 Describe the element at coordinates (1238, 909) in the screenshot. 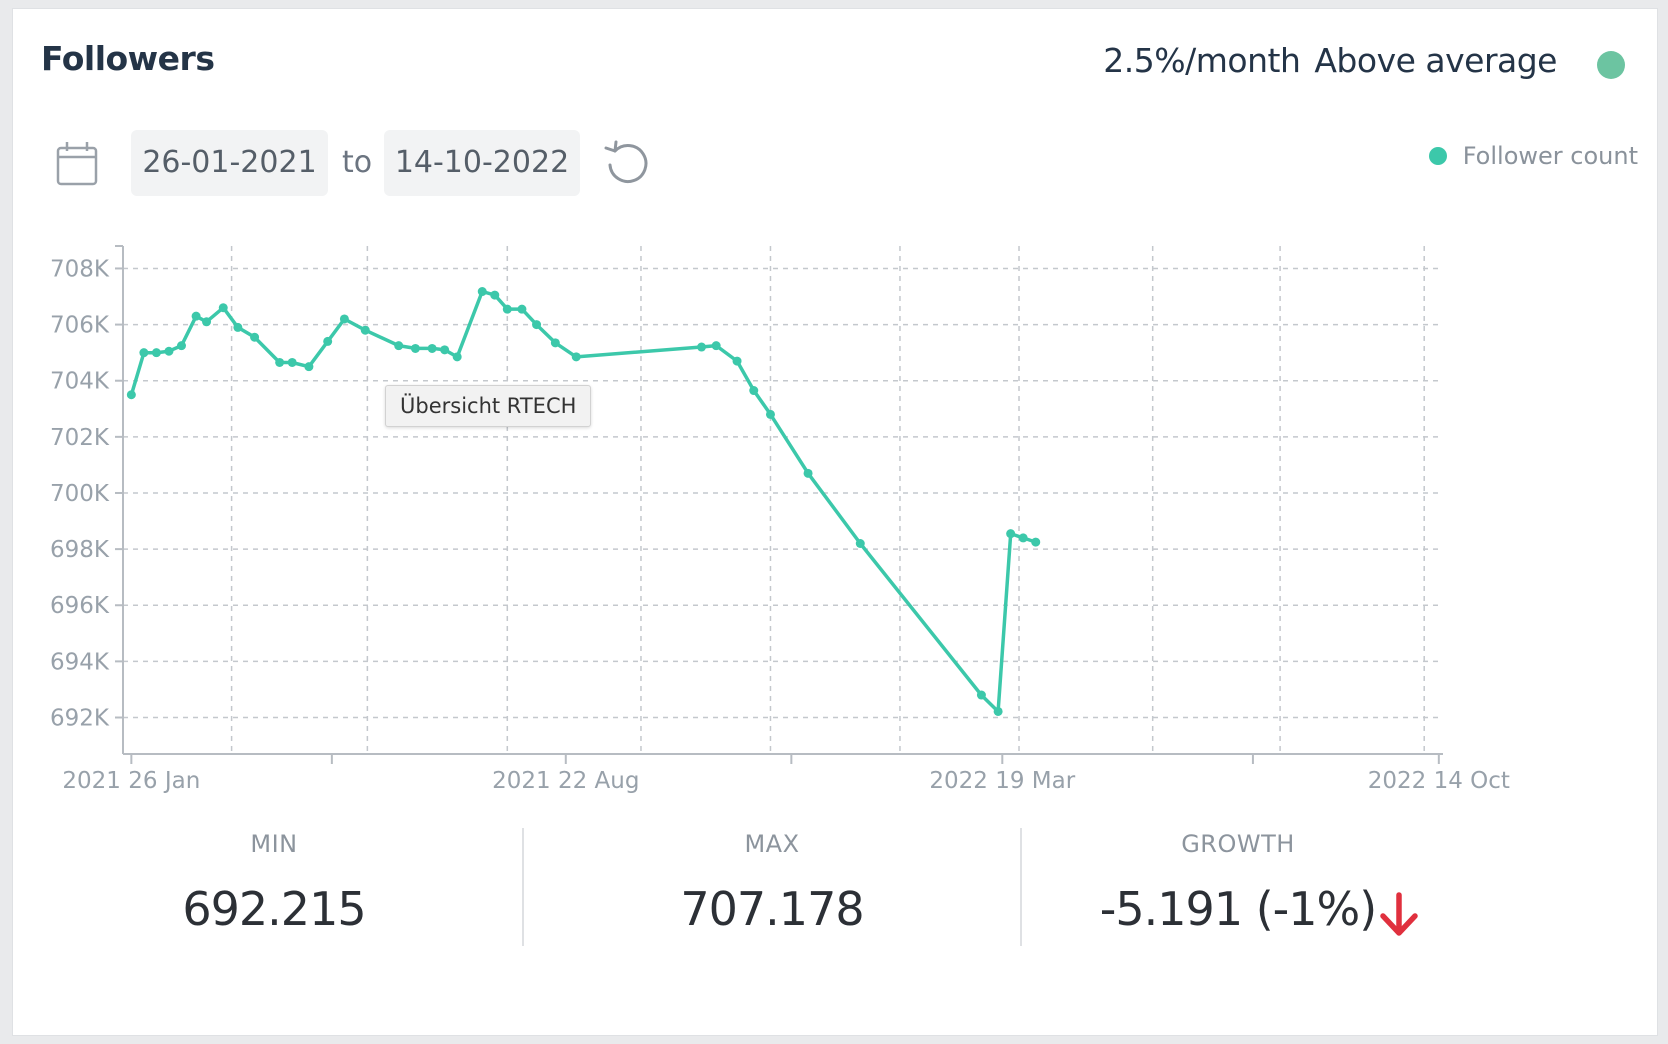

I see `stat-growth-value: -5.191 (-1%)` at that location.